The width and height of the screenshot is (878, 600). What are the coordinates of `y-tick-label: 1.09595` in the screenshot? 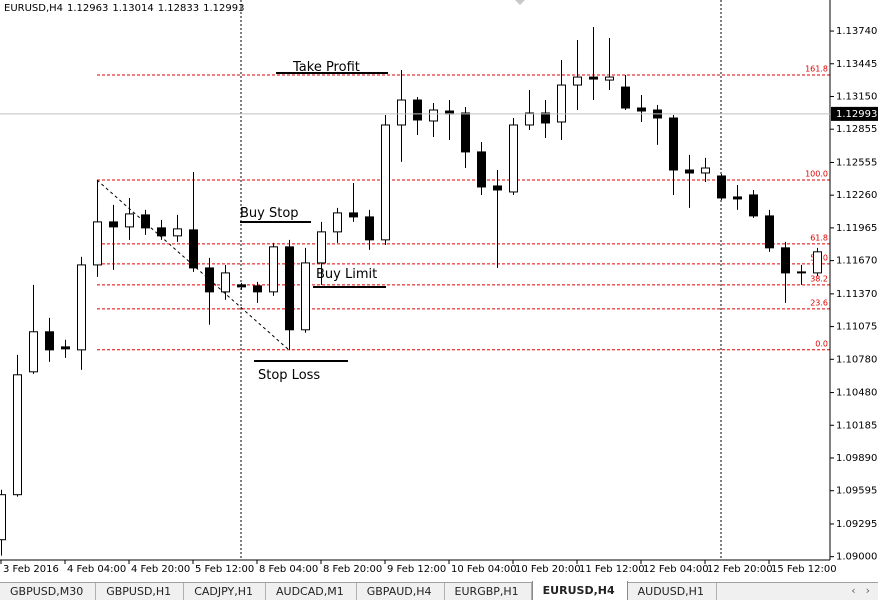 It's located at (856, 491).